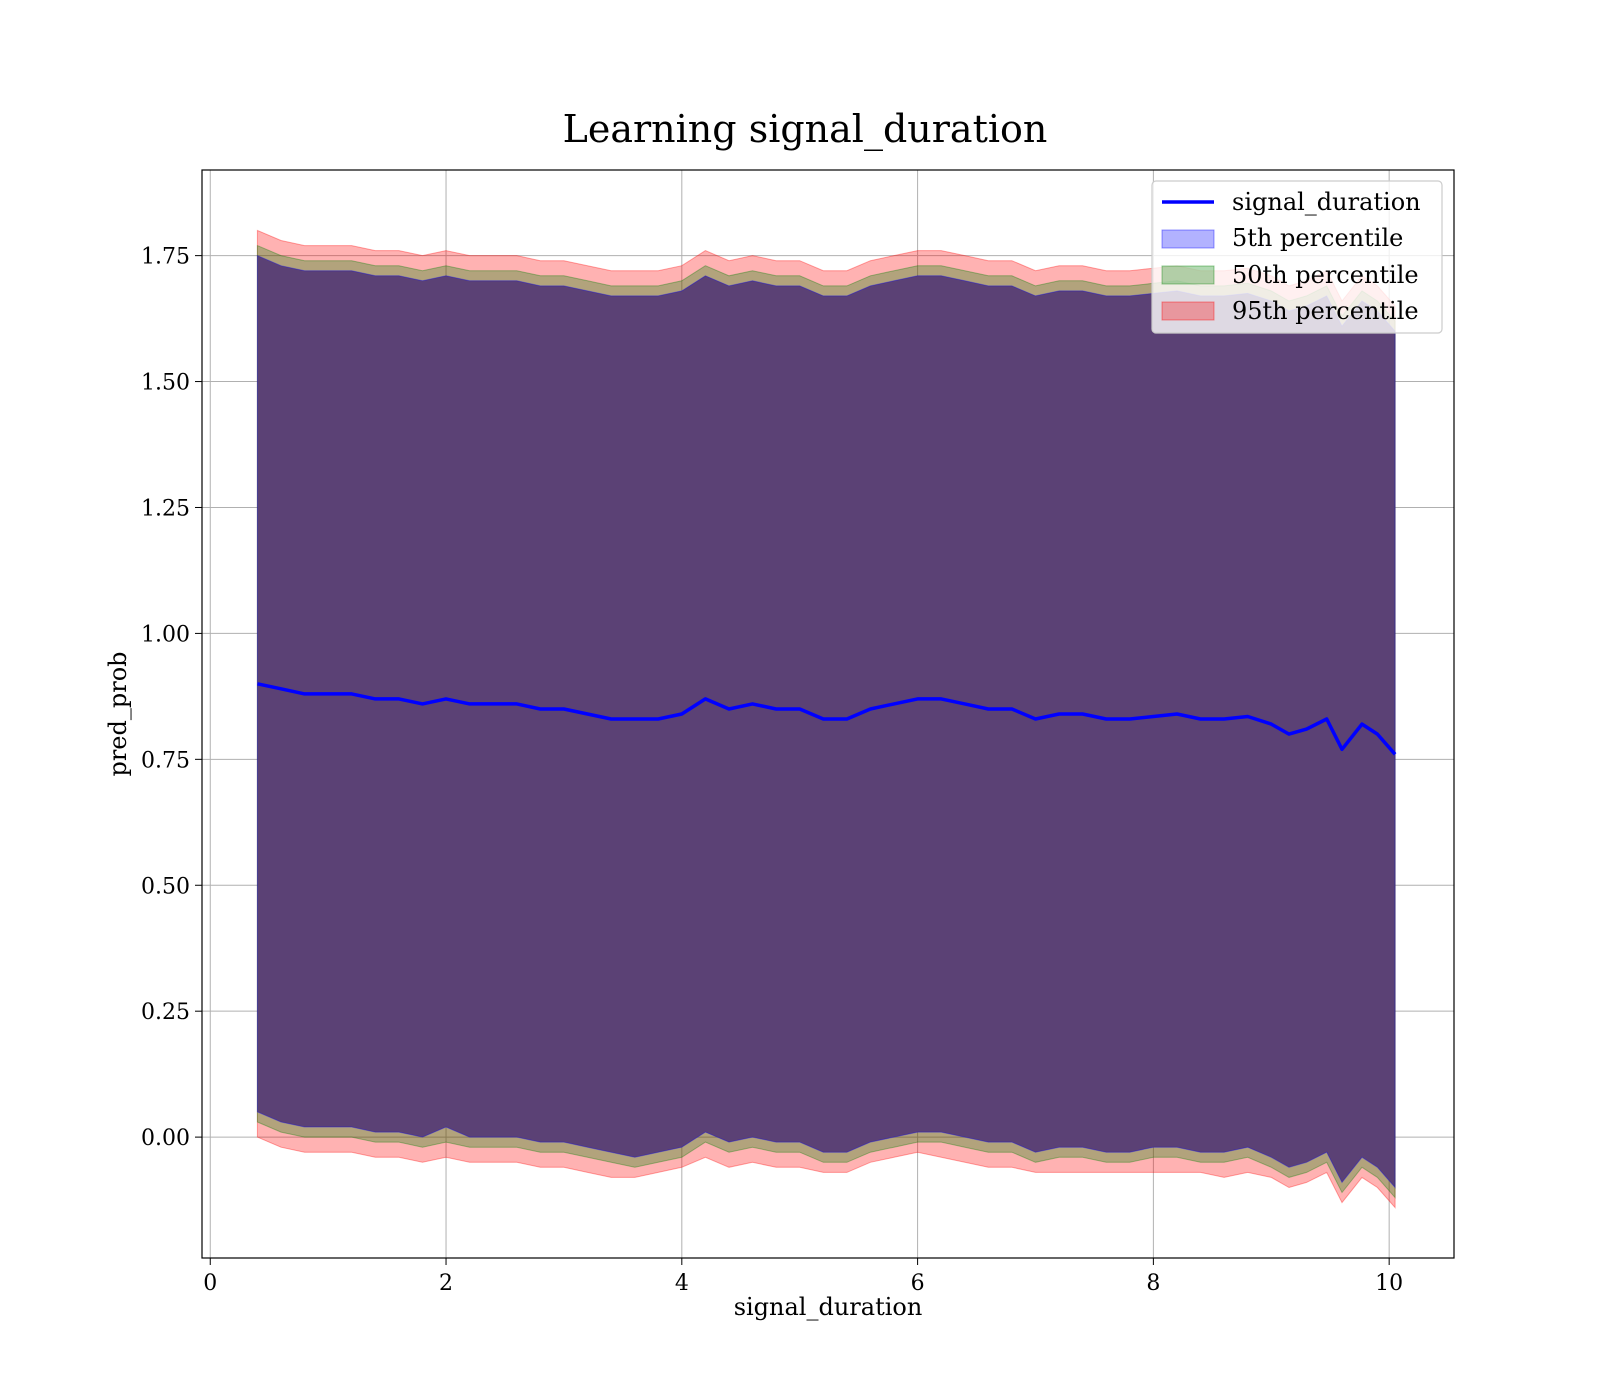 This screenshot has width=1600, height=1400. What do you see at coordinates (446, 1283) in the screenshot?
I see `x-tick-label: 2` at bounding box center [446, 1283].